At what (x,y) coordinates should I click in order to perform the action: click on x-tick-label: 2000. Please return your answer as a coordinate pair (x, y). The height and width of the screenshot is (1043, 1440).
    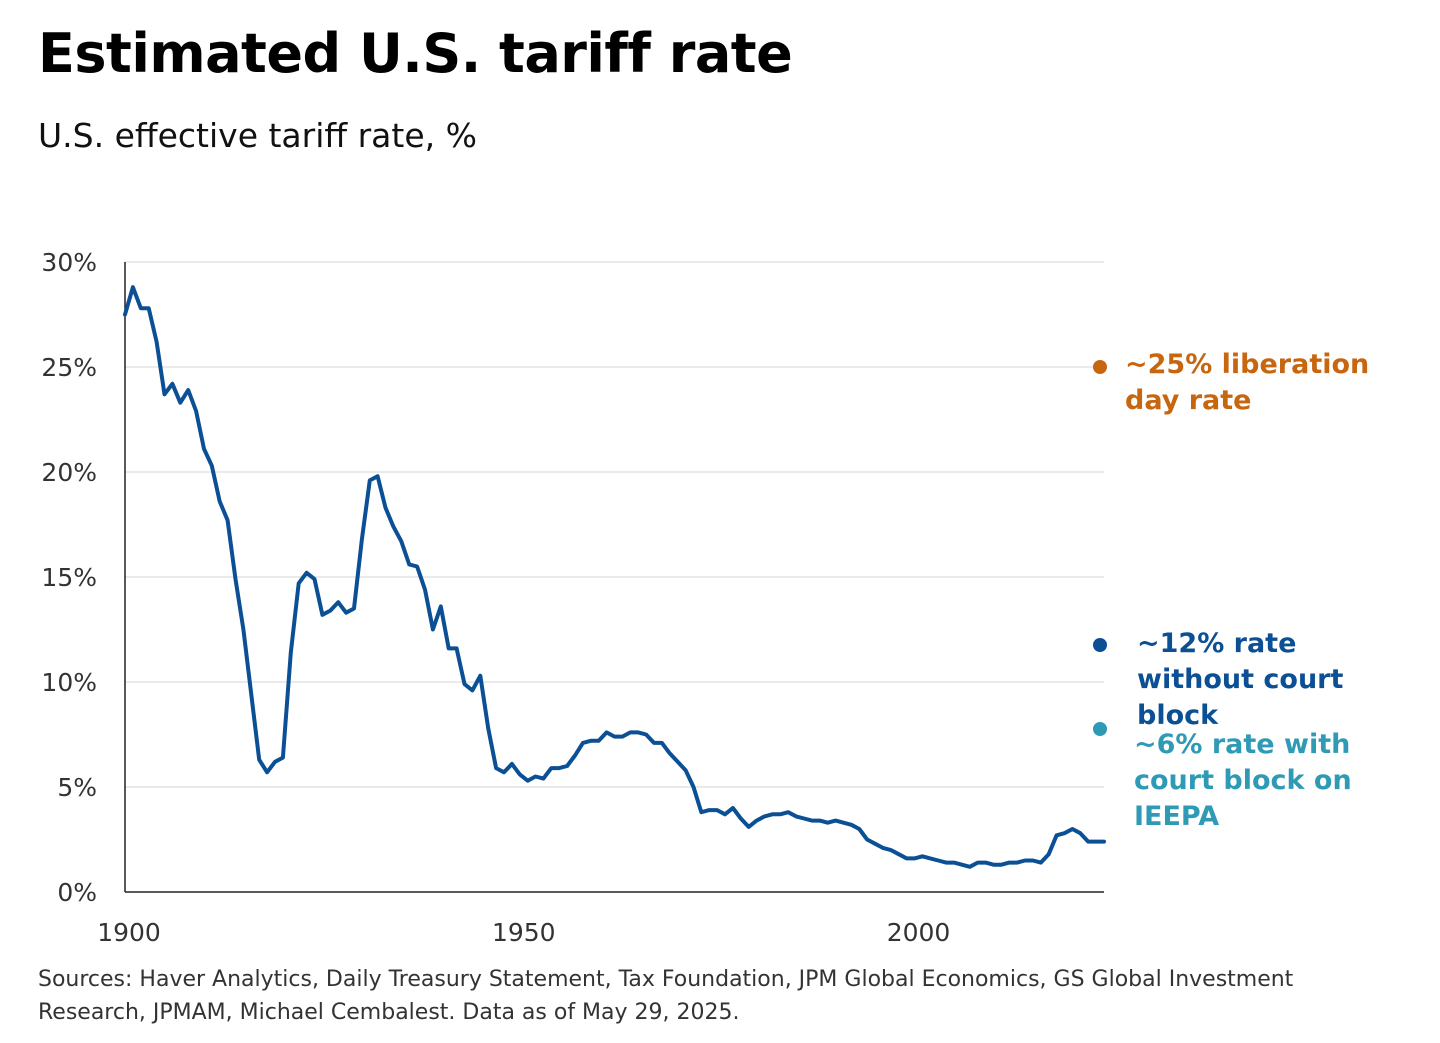
    Looking at the image, I should click on (919, 932).